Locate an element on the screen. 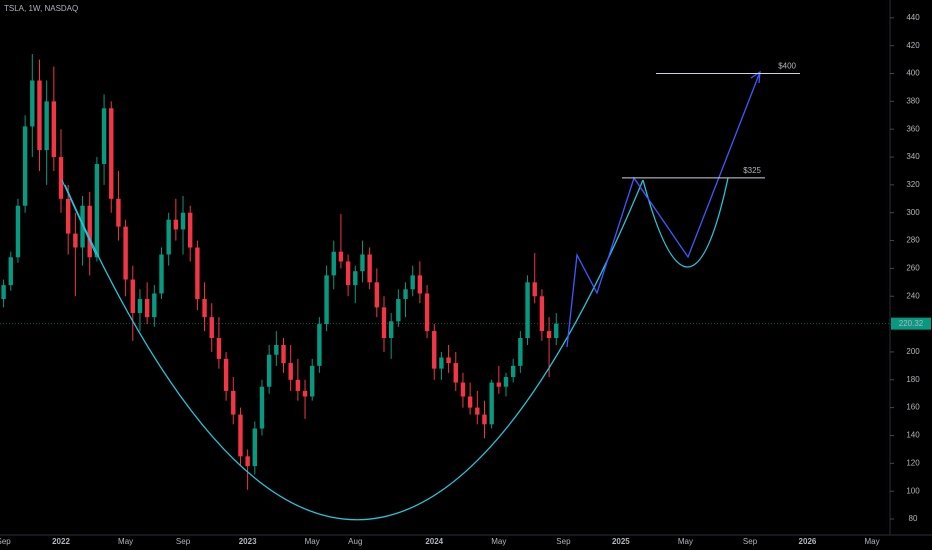 The width and height of the screenshot is (932, 550). y-tick-label: 240 is located at coordinates (913, 295).